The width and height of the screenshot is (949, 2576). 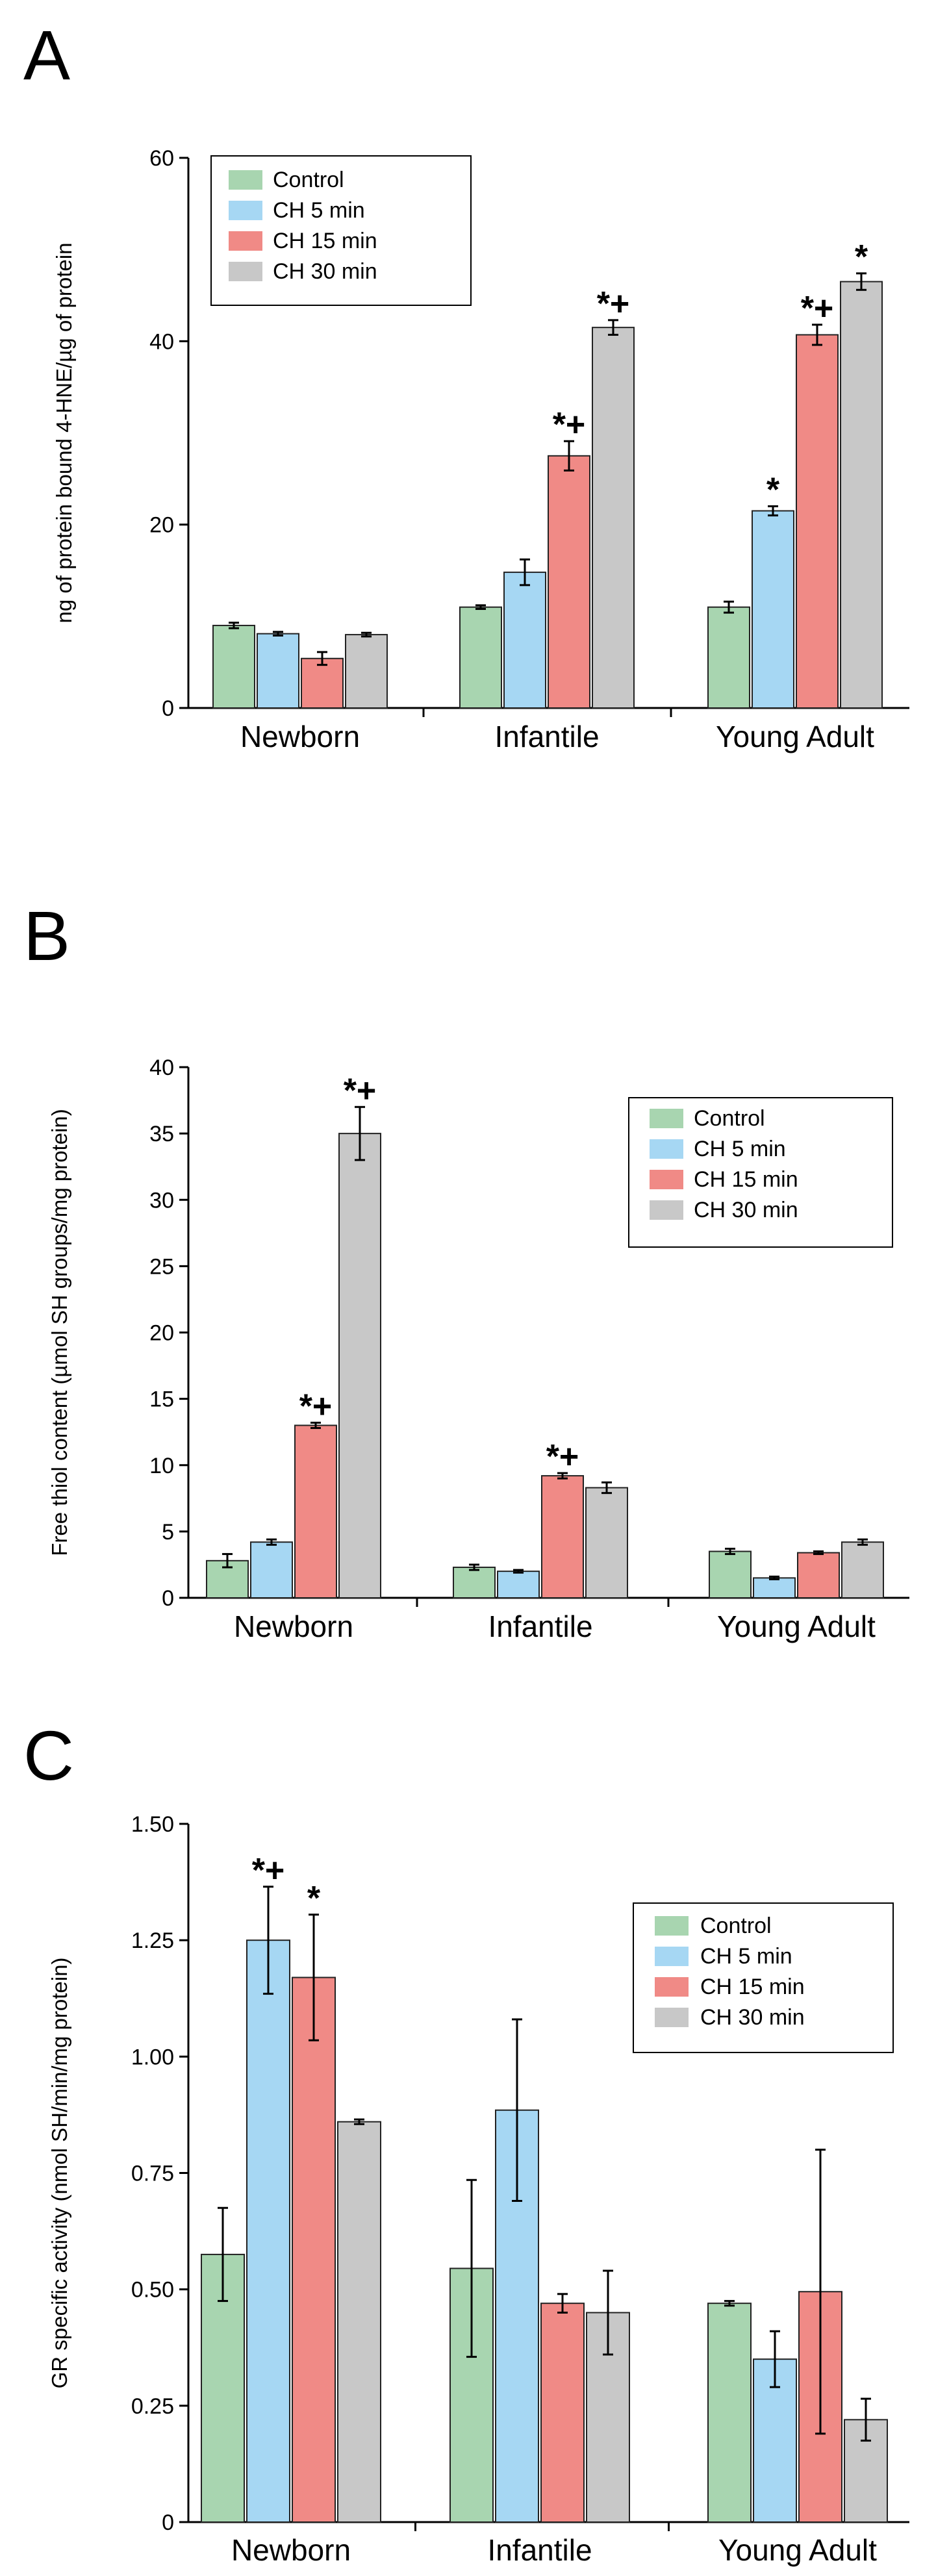 What do you see at coordinates (152, 2290) in the screenshot?
I see `y-tick-label: 0.50` at bounding box center [152, 2290].